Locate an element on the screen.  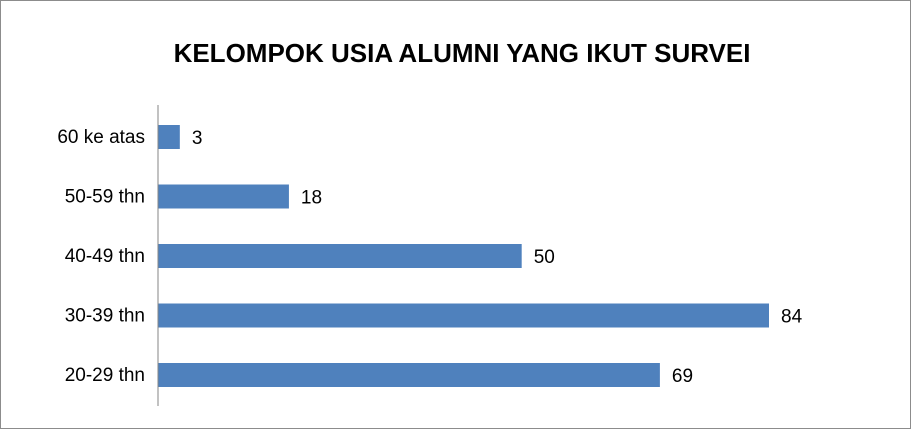
chart-title: KELOMPOK USIA ALUMNI YANG IKUT SURVEI is located at coordinates (462, 53).